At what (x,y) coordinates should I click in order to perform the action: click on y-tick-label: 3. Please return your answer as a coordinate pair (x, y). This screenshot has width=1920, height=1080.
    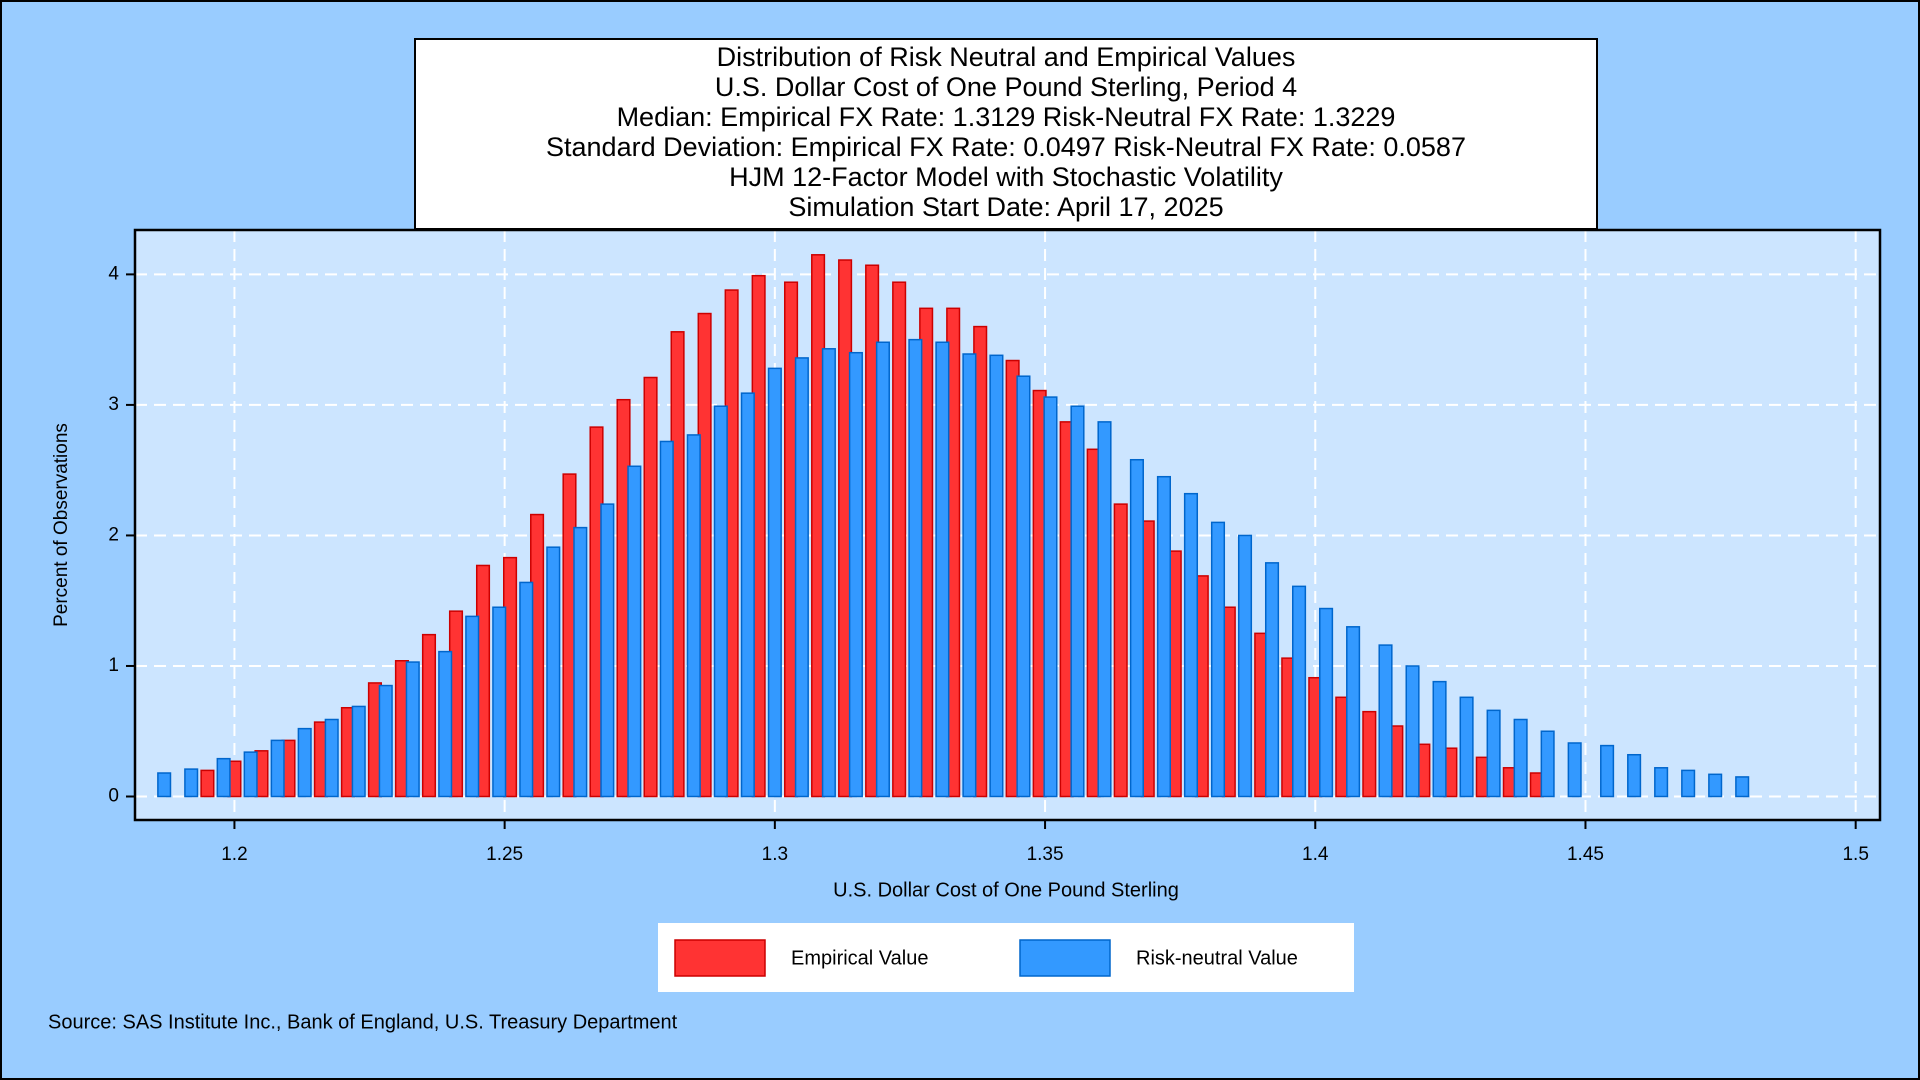
    Looking at the image, I should click on (113, 404).